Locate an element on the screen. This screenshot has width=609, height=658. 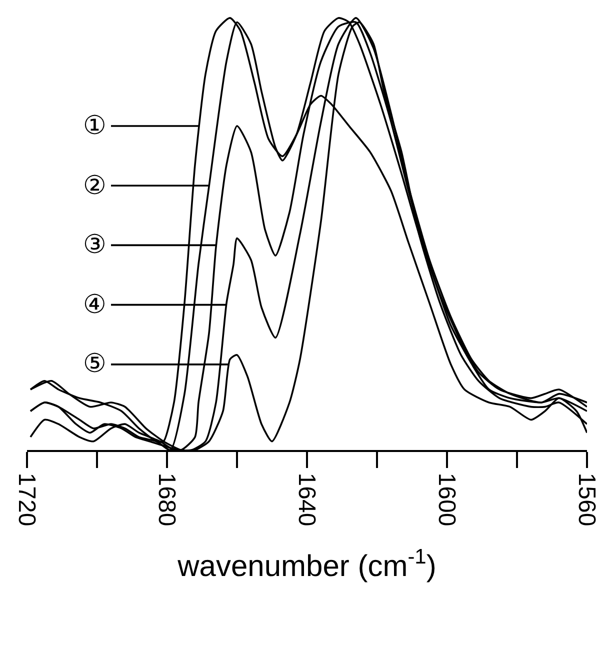
legend-label: ⑤ is located at coordinates (94, 364).